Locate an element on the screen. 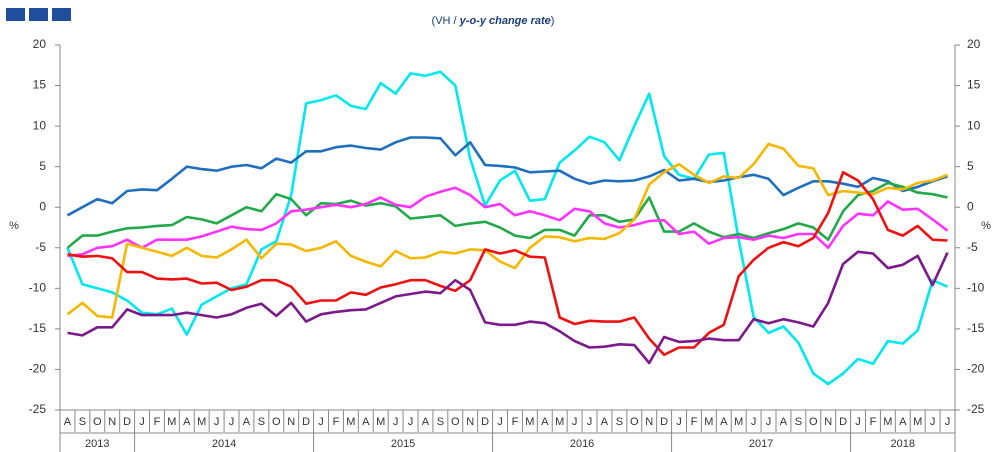  title-part: y-o-y change rate is located at coordinates (505, 21).